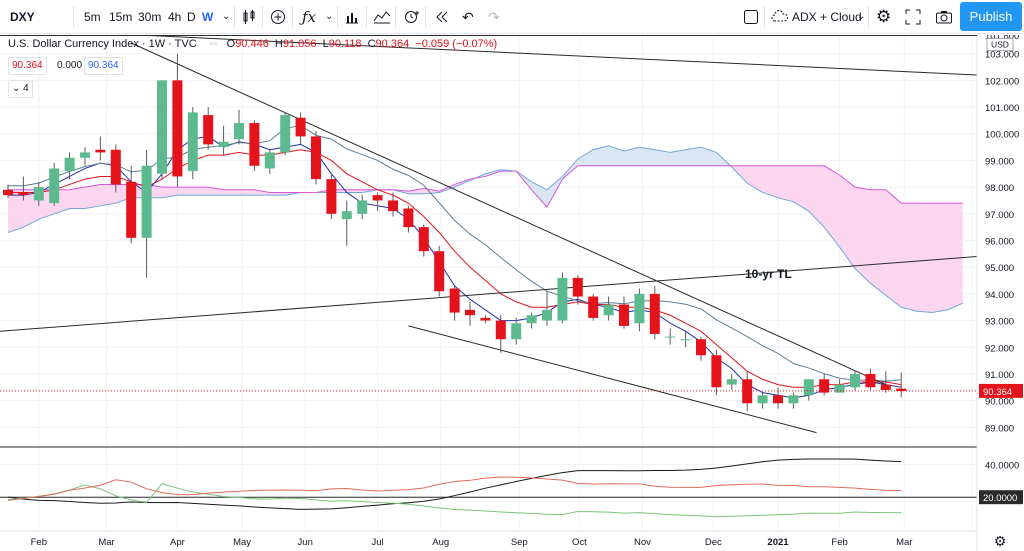  Describe the element at coordinates (827, 17) in the screenshot. I see `indicator-template-label: ADX + Cloud` at that location.